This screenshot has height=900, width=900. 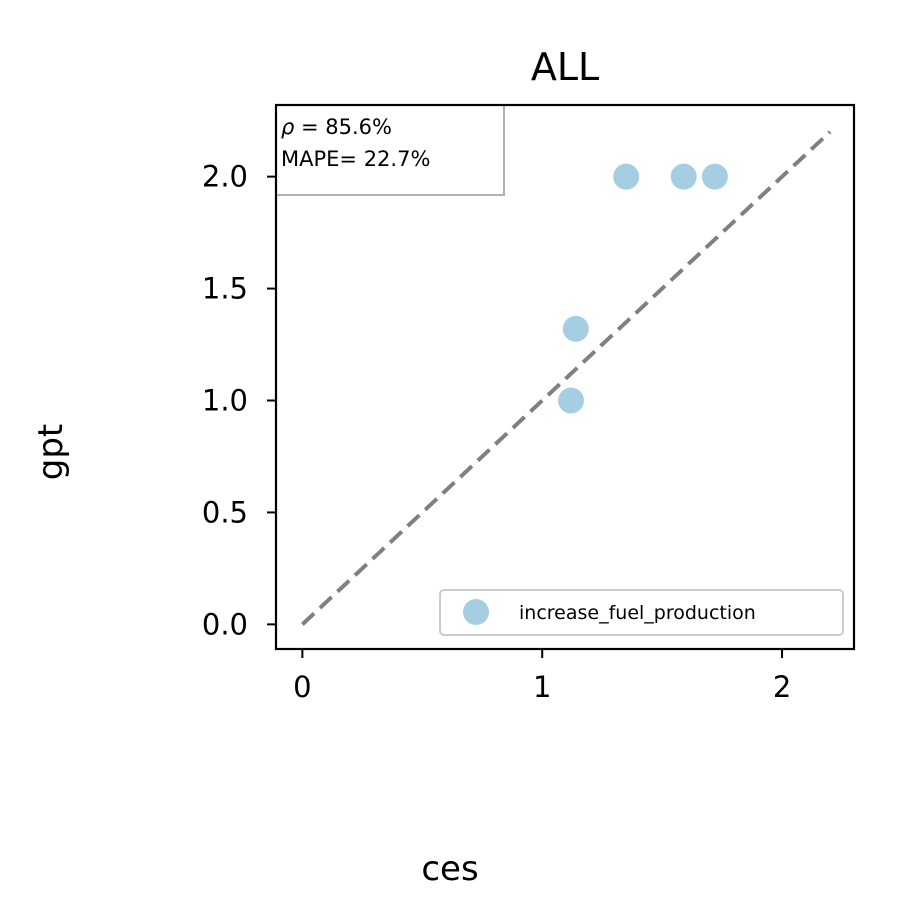 I want to click on rho-value: = 85.6%, so click(x=343, y=127).